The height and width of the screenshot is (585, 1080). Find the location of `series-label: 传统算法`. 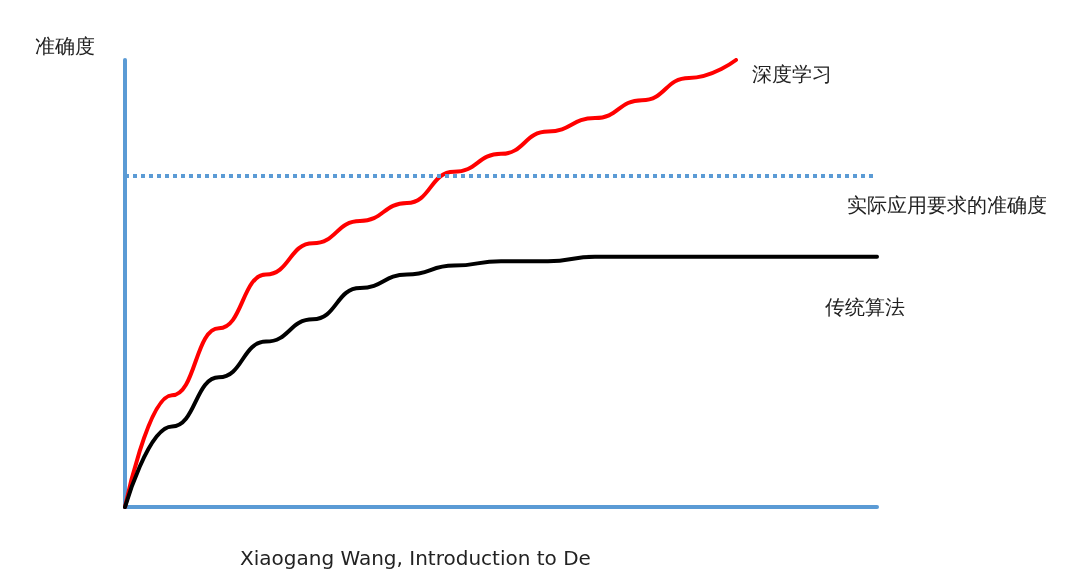

series-label: 传统算法 is located at coordinates (865, 306).